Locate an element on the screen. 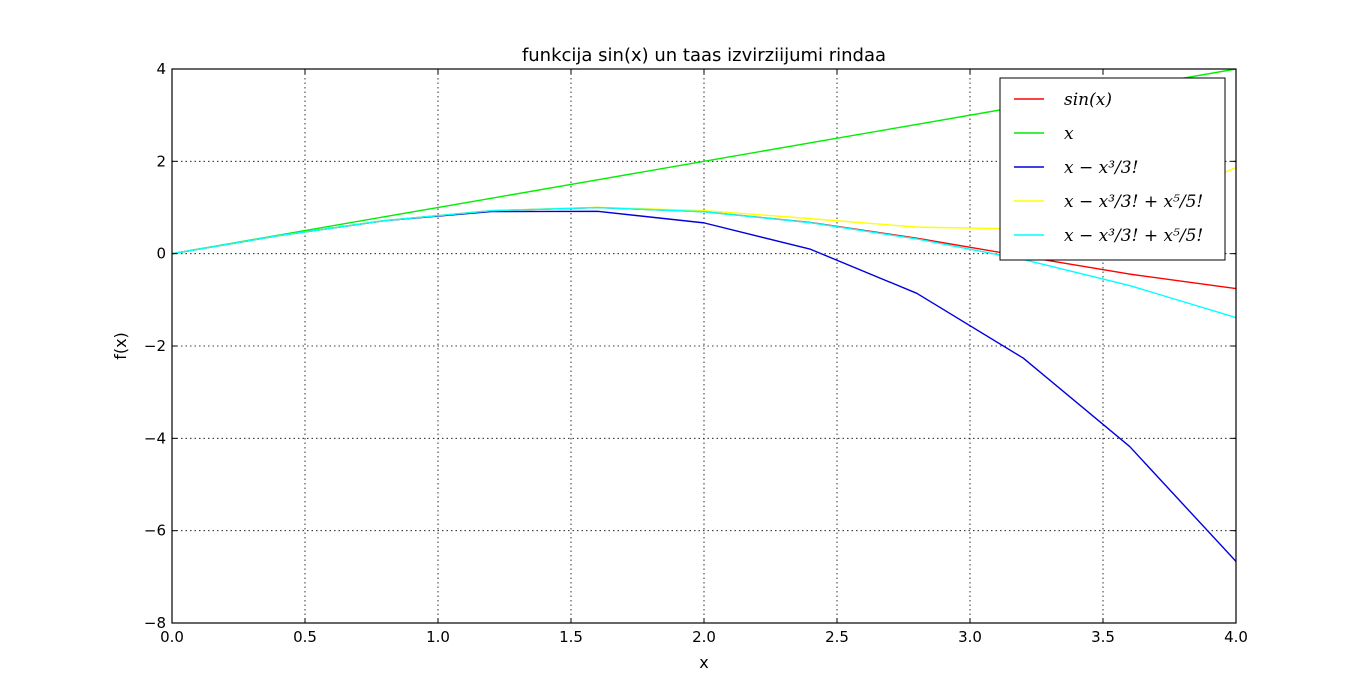 Image resolution: width=1372 pixels, height=692 pixels. y-tick-label: −4 is located at coordinates (155, 438).